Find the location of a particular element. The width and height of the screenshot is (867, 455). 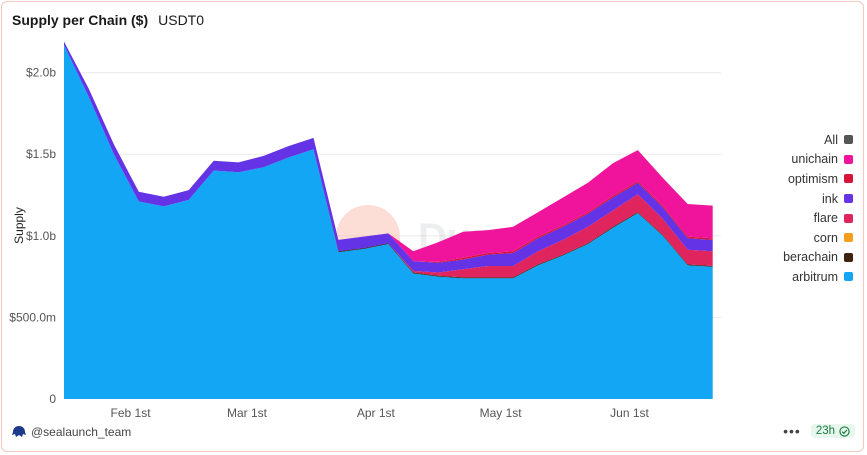

y-tick-label: $500.0m is located at coordinates (32, 317).